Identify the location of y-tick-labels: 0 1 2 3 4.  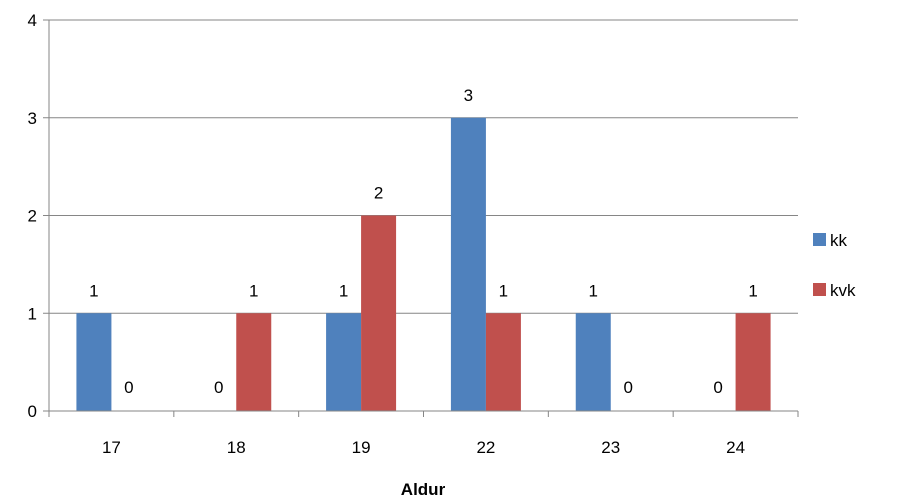
(32, 216).